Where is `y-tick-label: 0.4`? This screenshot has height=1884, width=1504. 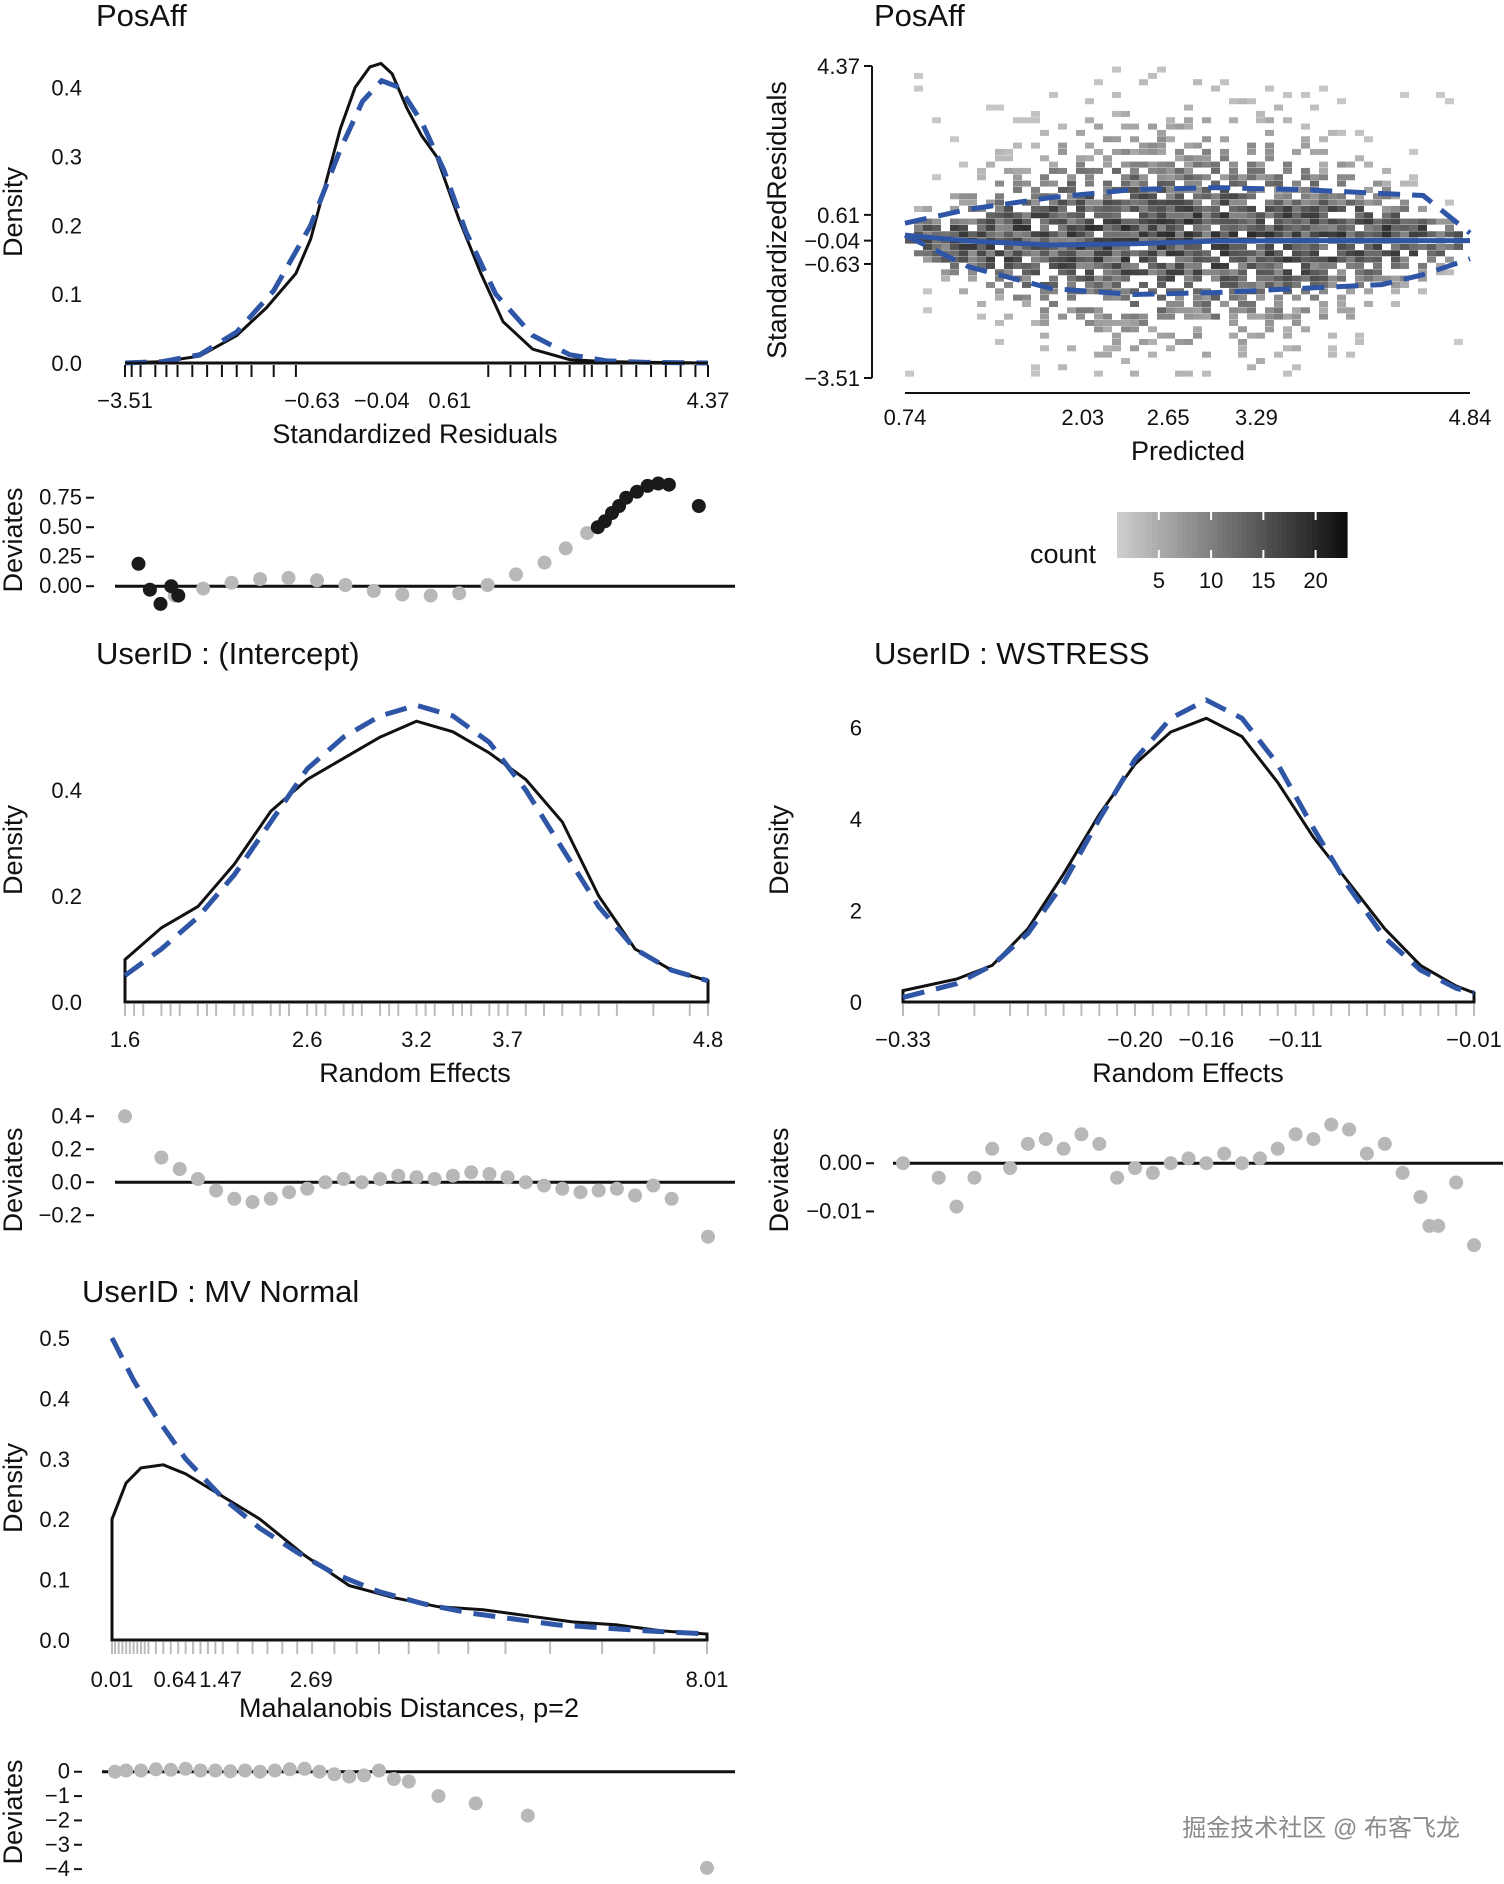
y-tick-label: 0.4 is located at coordinates (66, 88).